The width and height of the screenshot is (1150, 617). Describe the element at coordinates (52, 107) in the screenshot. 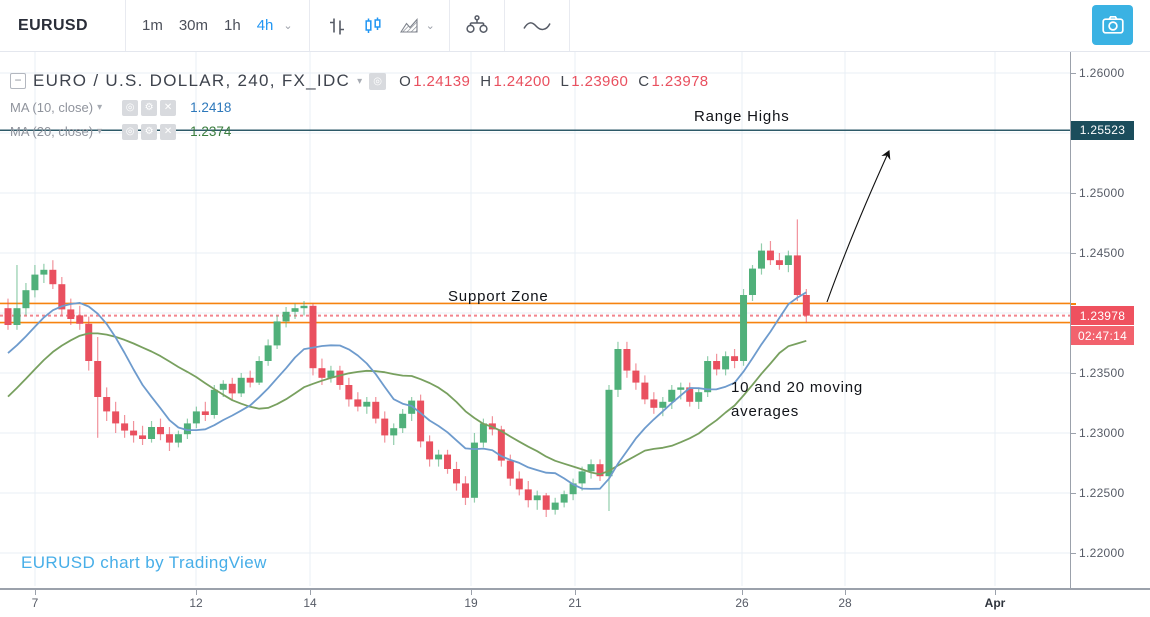

I see `ma10-label: MA (10, close)` at that location.